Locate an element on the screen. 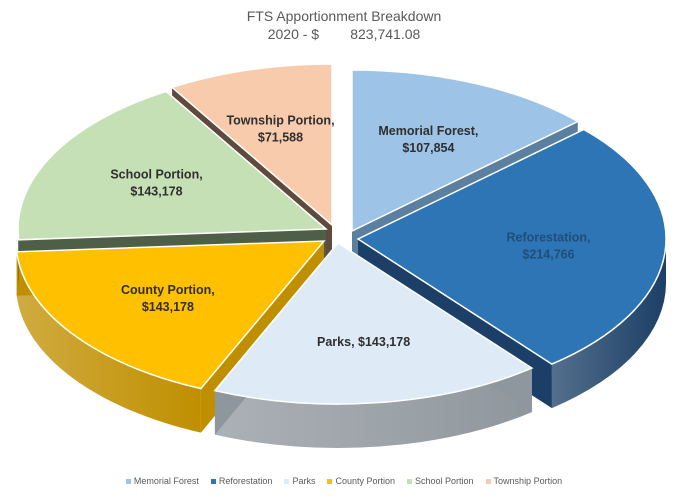  data-label-reforestation: Reforestation, $214,766 is located at coordinates (548, 246).